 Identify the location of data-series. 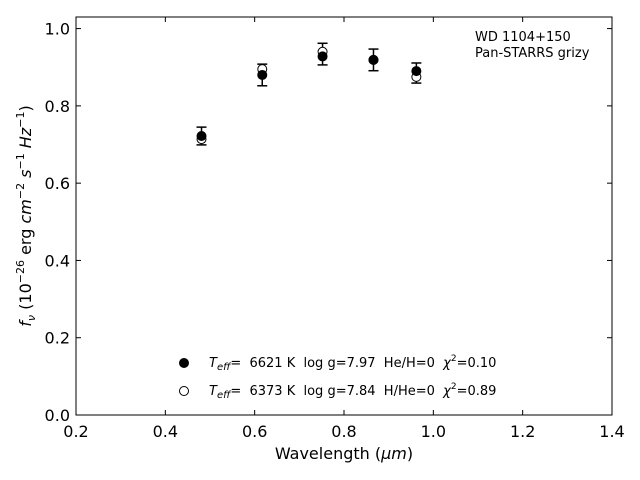
(309, 94).